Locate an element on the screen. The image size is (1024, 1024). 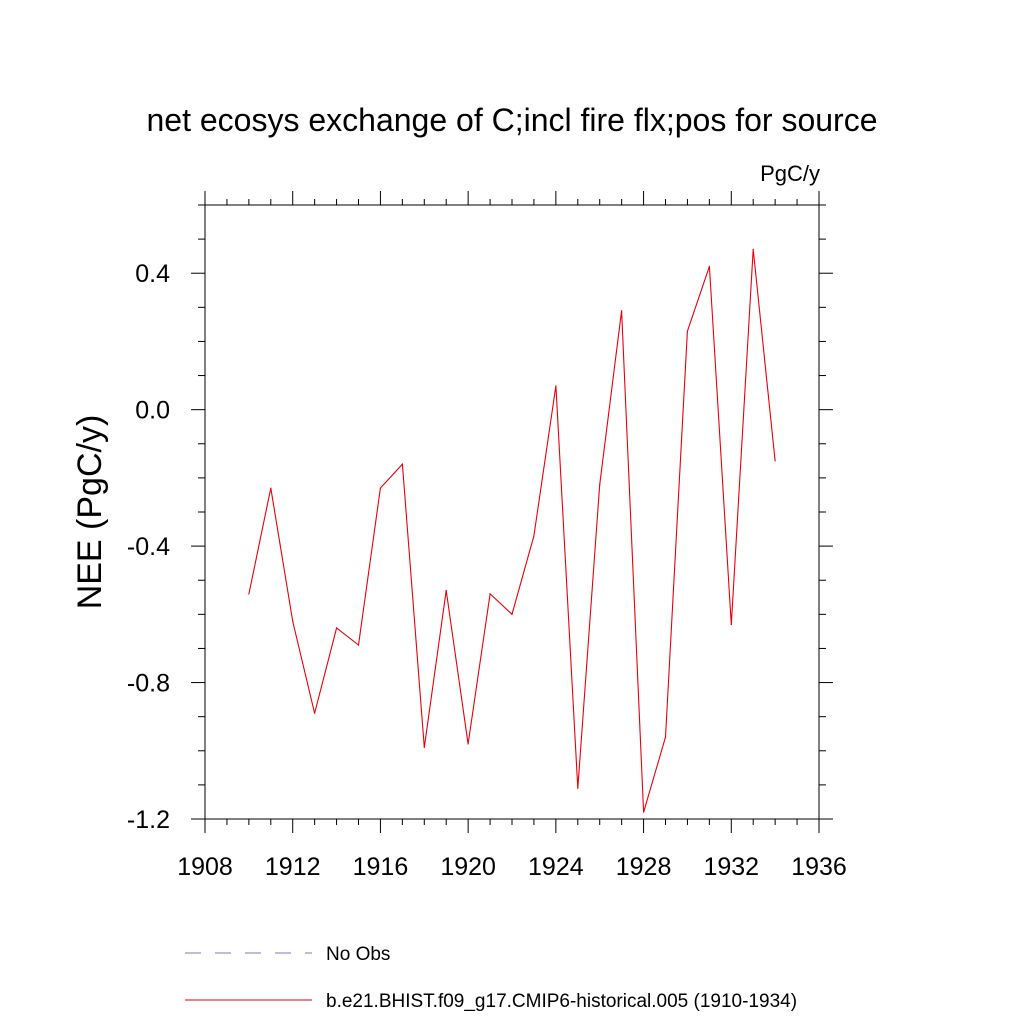
y-tick-label: -0.8 is located at coordinates (148, 684).